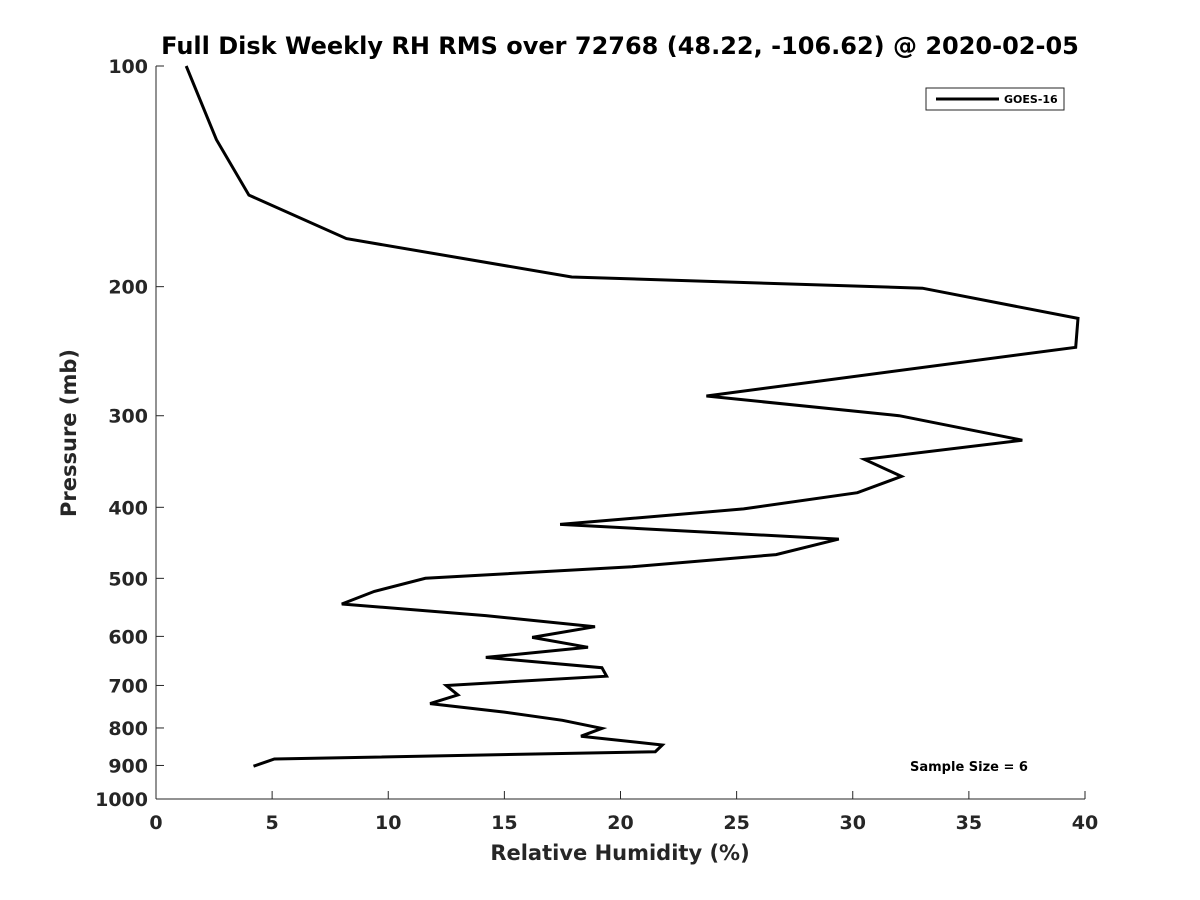 This screenshot has height=900, width=1200. I want to click on x-tick-label: 10, so click(388, 823).